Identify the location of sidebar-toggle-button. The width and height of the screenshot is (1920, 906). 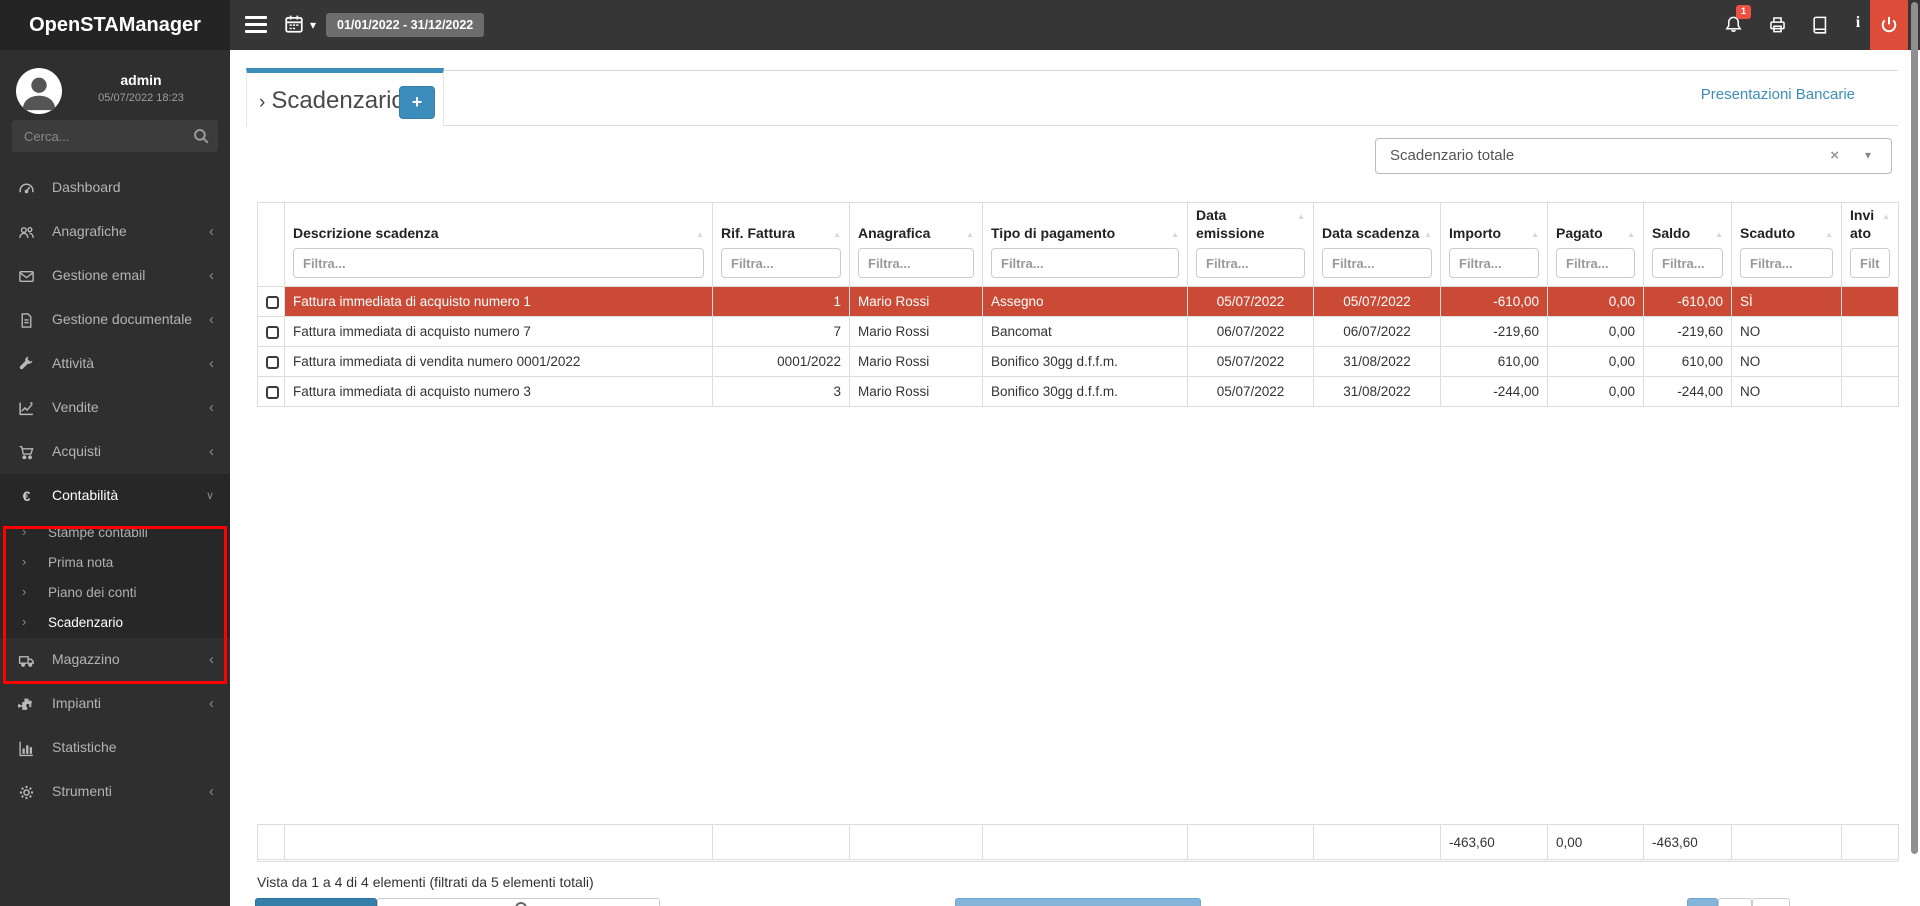
(256, 25).